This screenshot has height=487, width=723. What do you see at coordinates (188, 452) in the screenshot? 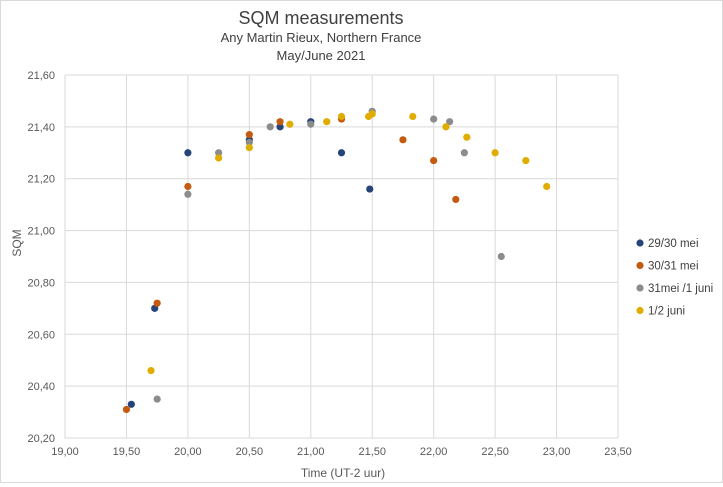
I see `x-tick-label: 20,00` at bounding box center [188, 452].